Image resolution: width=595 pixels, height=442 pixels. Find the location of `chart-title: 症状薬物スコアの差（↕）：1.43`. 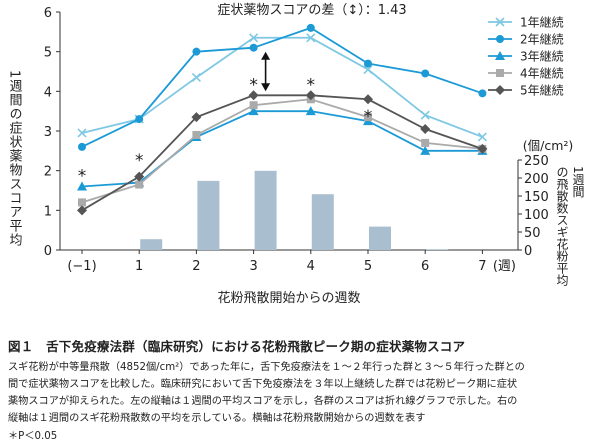

chart-title: 症状薬物スコアの差（↕）：1.43 is located at coordinates (311, 10).